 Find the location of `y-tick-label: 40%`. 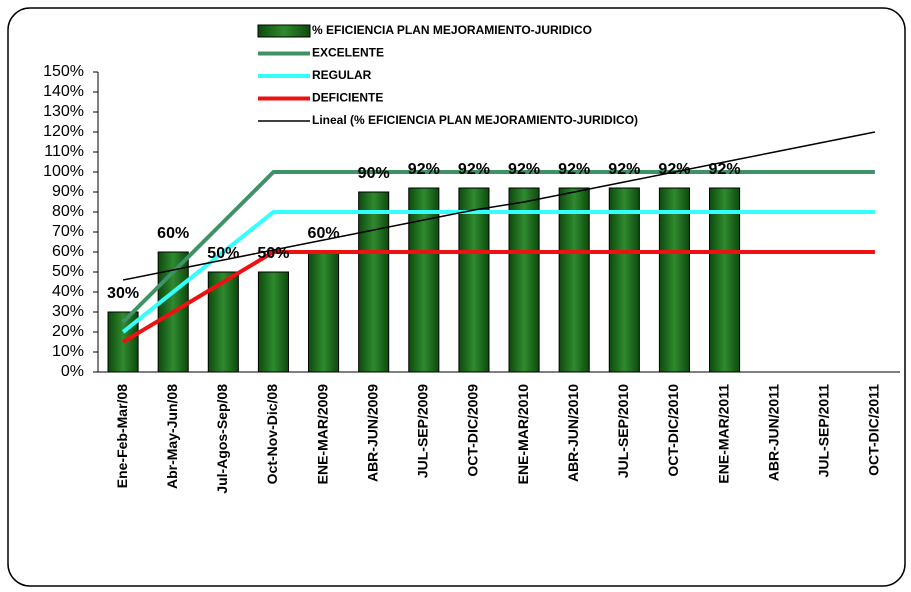

y-tick-label: 40% is located at coordinates (68, 291).